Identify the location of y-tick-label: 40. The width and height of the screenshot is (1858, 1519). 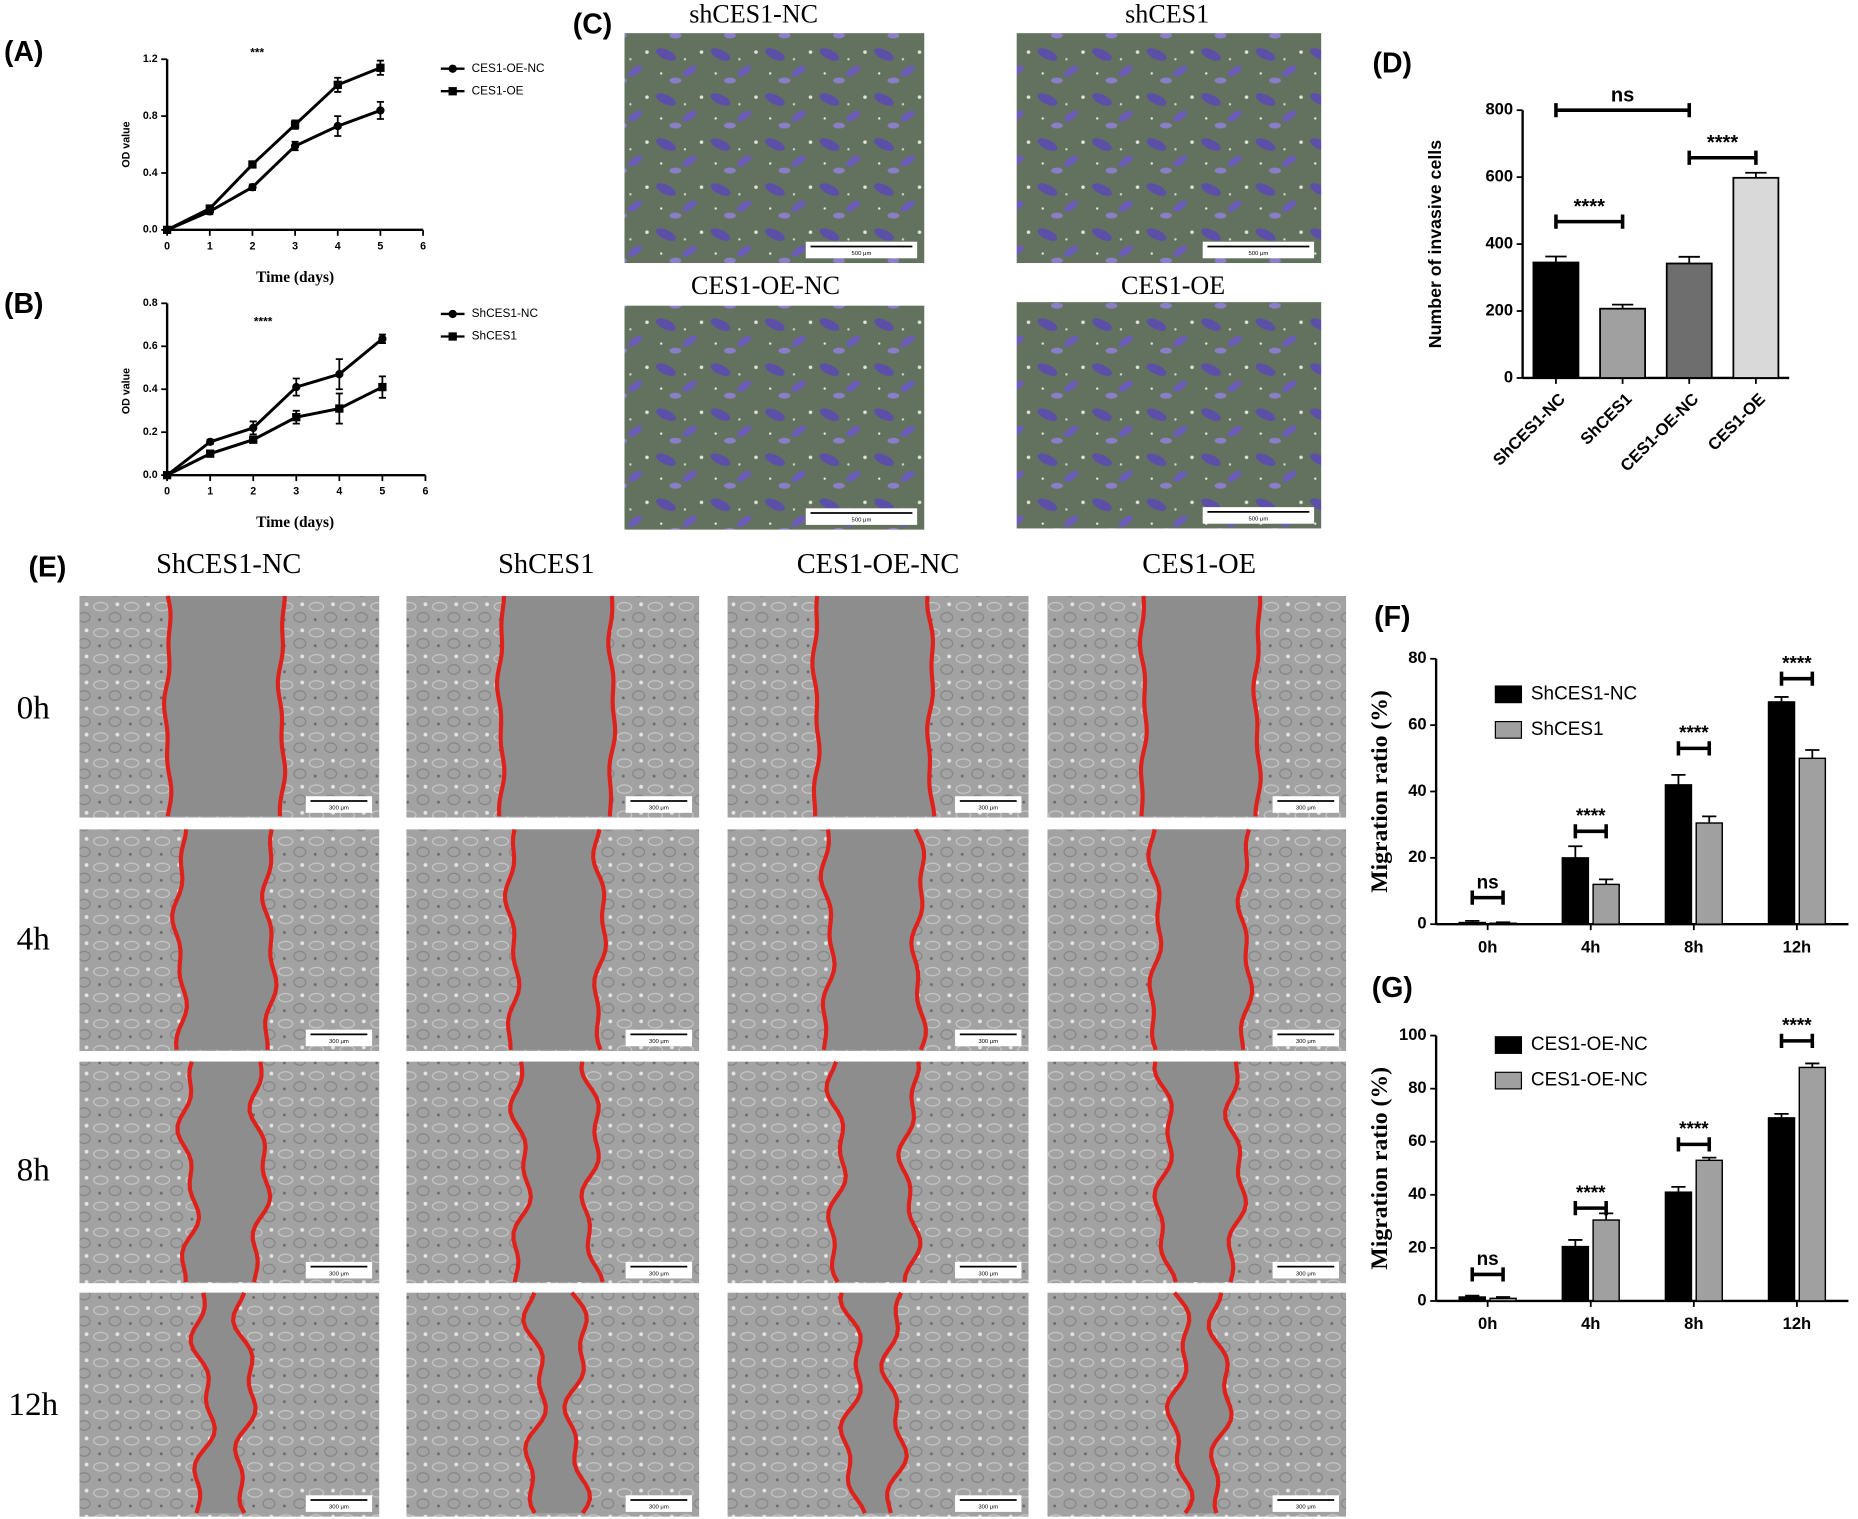
(1417, 1193).